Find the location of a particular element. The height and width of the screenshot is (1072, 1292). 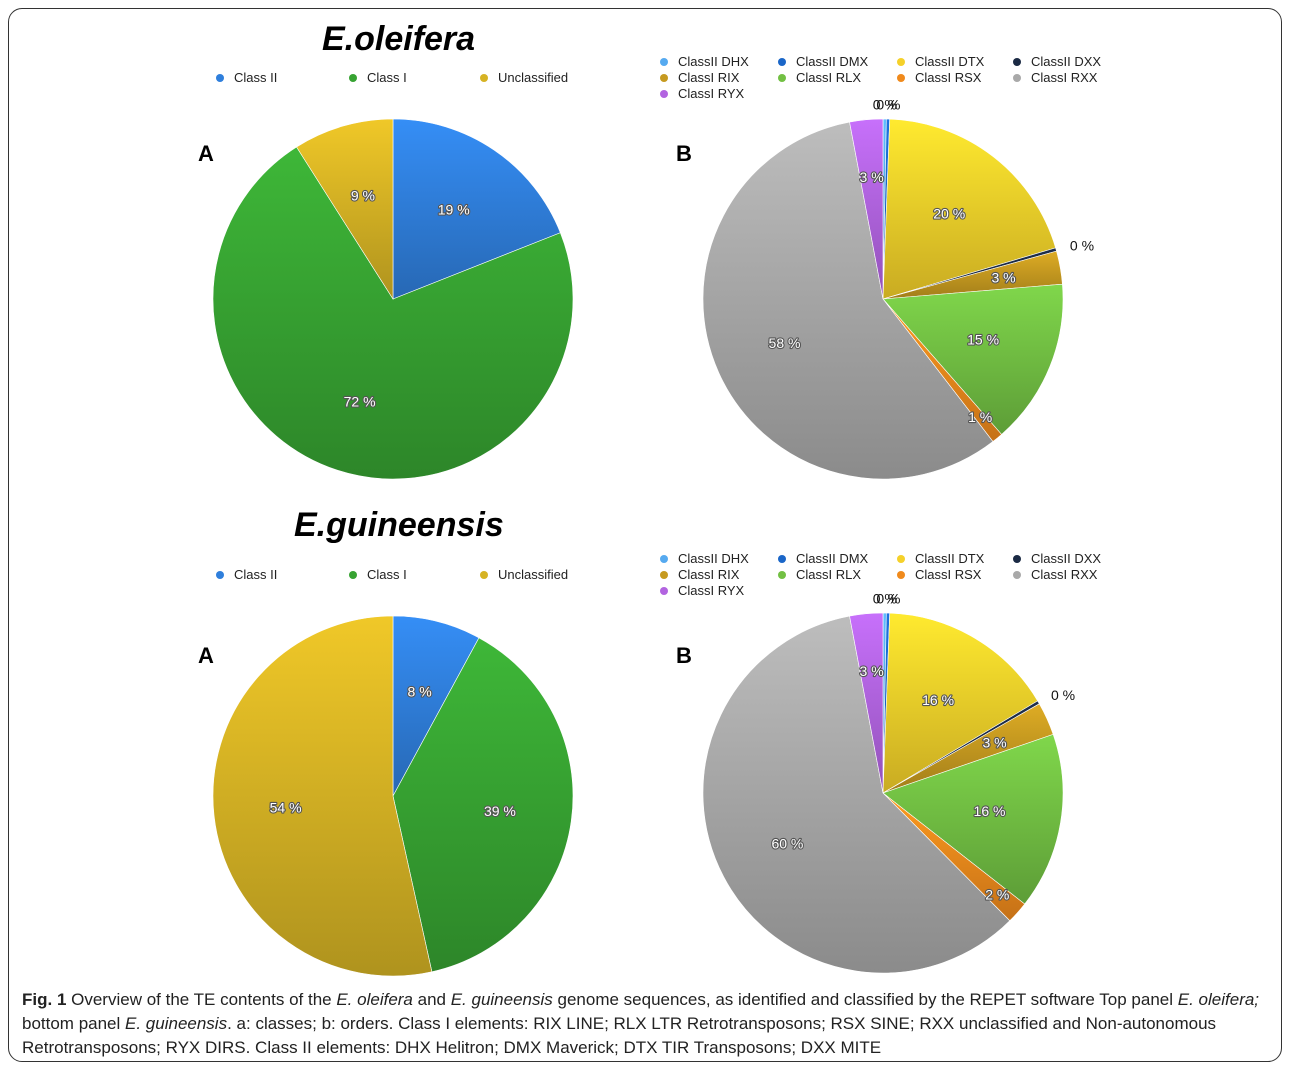

legend-label: Unclassified is located at coordinates (533, 574).